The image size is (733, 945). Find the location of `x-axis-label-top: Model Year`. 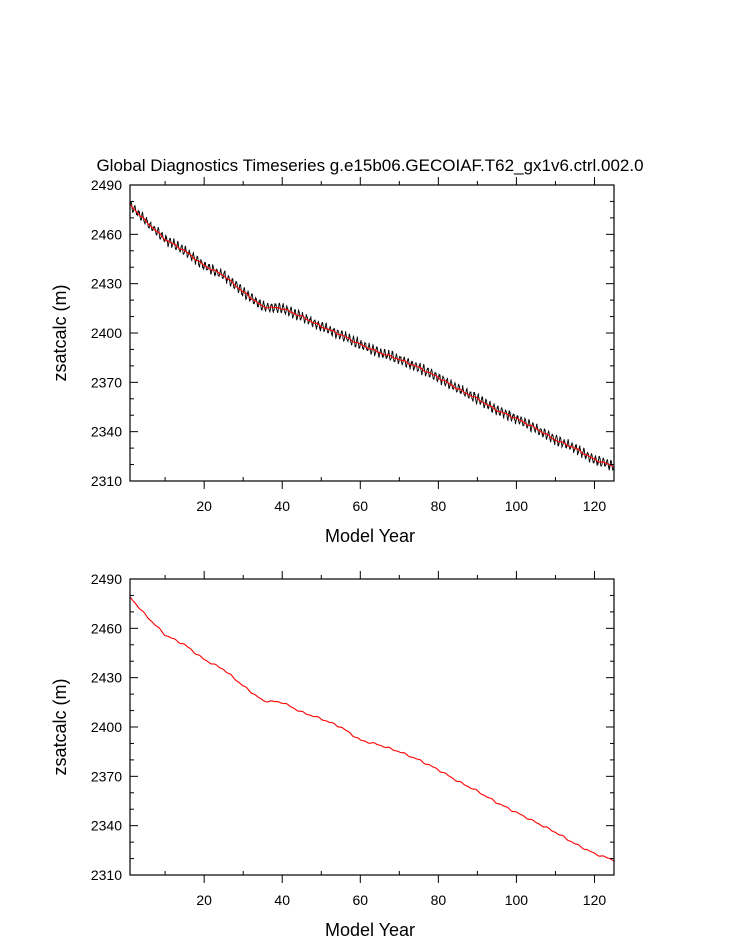

x-axis-label-top: Model Year is located at coordinates (370, 536).